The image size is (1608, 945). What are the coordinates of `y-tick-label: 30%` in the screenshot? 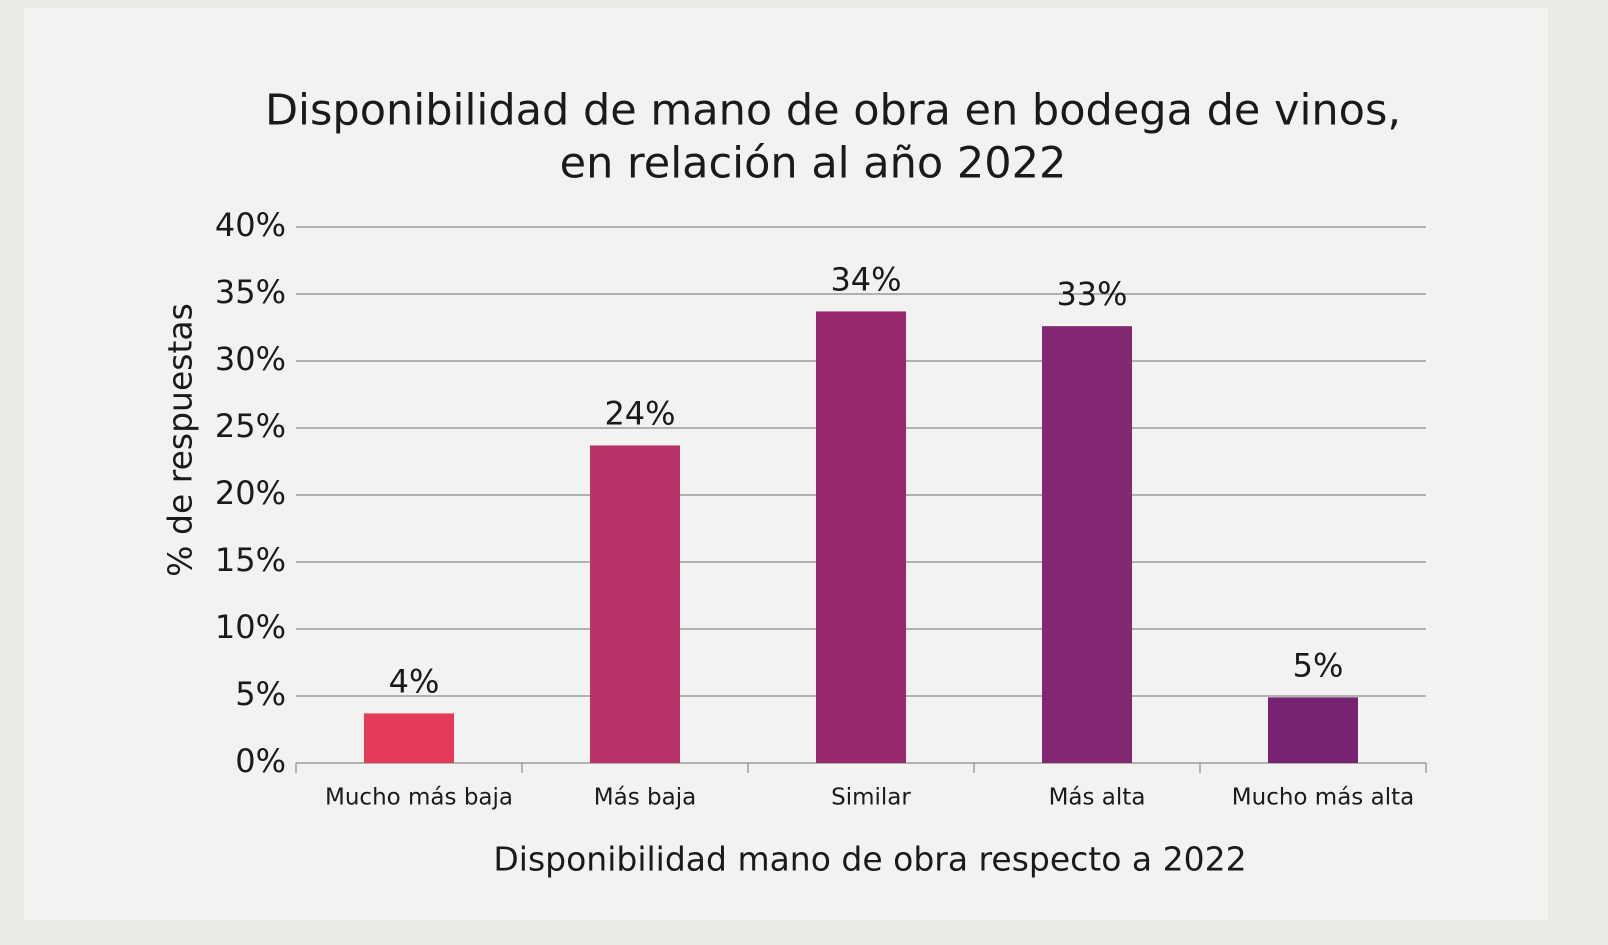 It's located at (250, 359).